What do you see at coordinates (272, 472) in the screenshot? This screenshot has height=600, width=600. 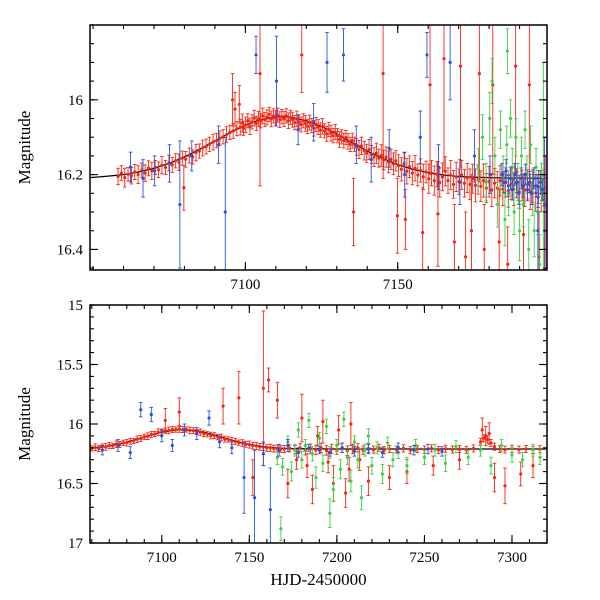 I see `series-blue` at bounding box center [272, 472].